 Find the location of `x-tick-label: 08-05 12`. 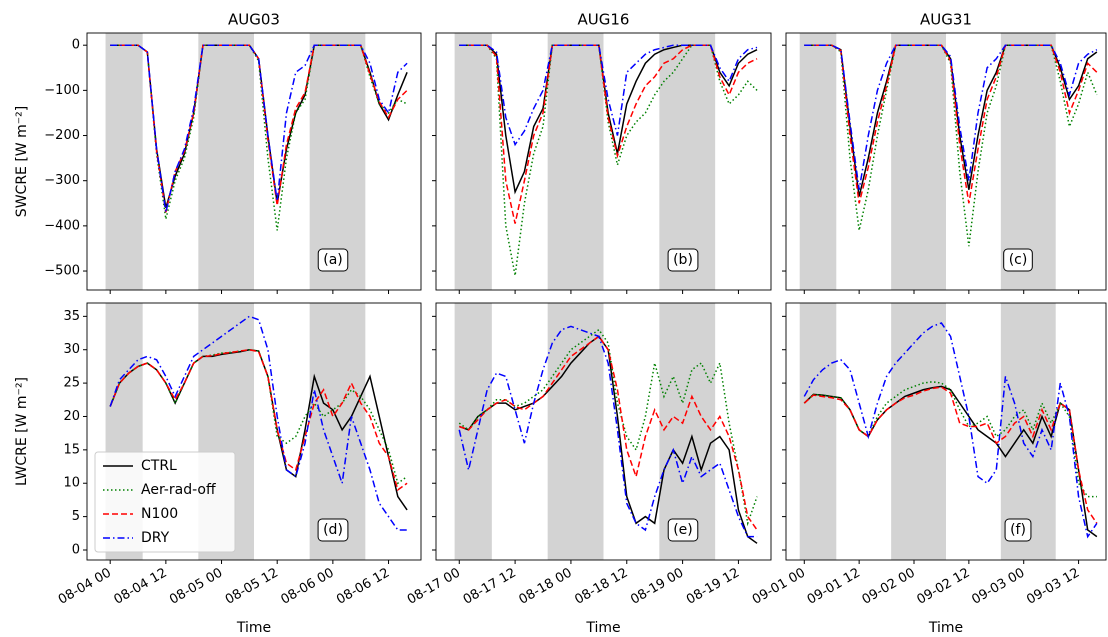

x-tick-label: 08-05 12 is located at coordinates (252, 587).